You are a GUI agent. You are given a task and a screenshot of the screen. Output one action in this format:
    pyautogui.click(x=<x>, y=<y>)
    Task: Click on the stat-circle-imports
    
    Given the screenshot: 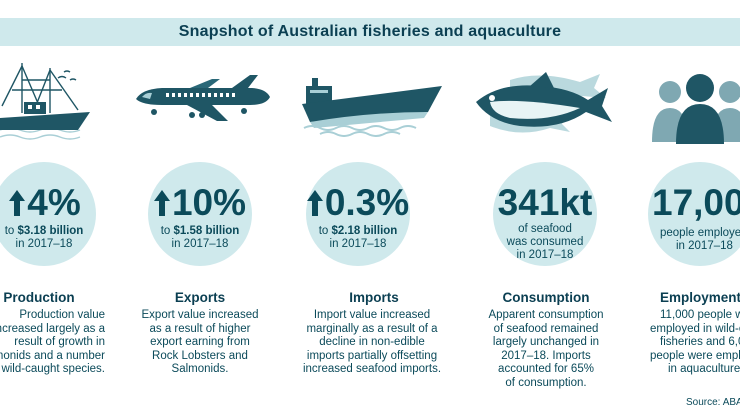 What is the action you would take?
    pyautogui.click(x=358, y=214)
    